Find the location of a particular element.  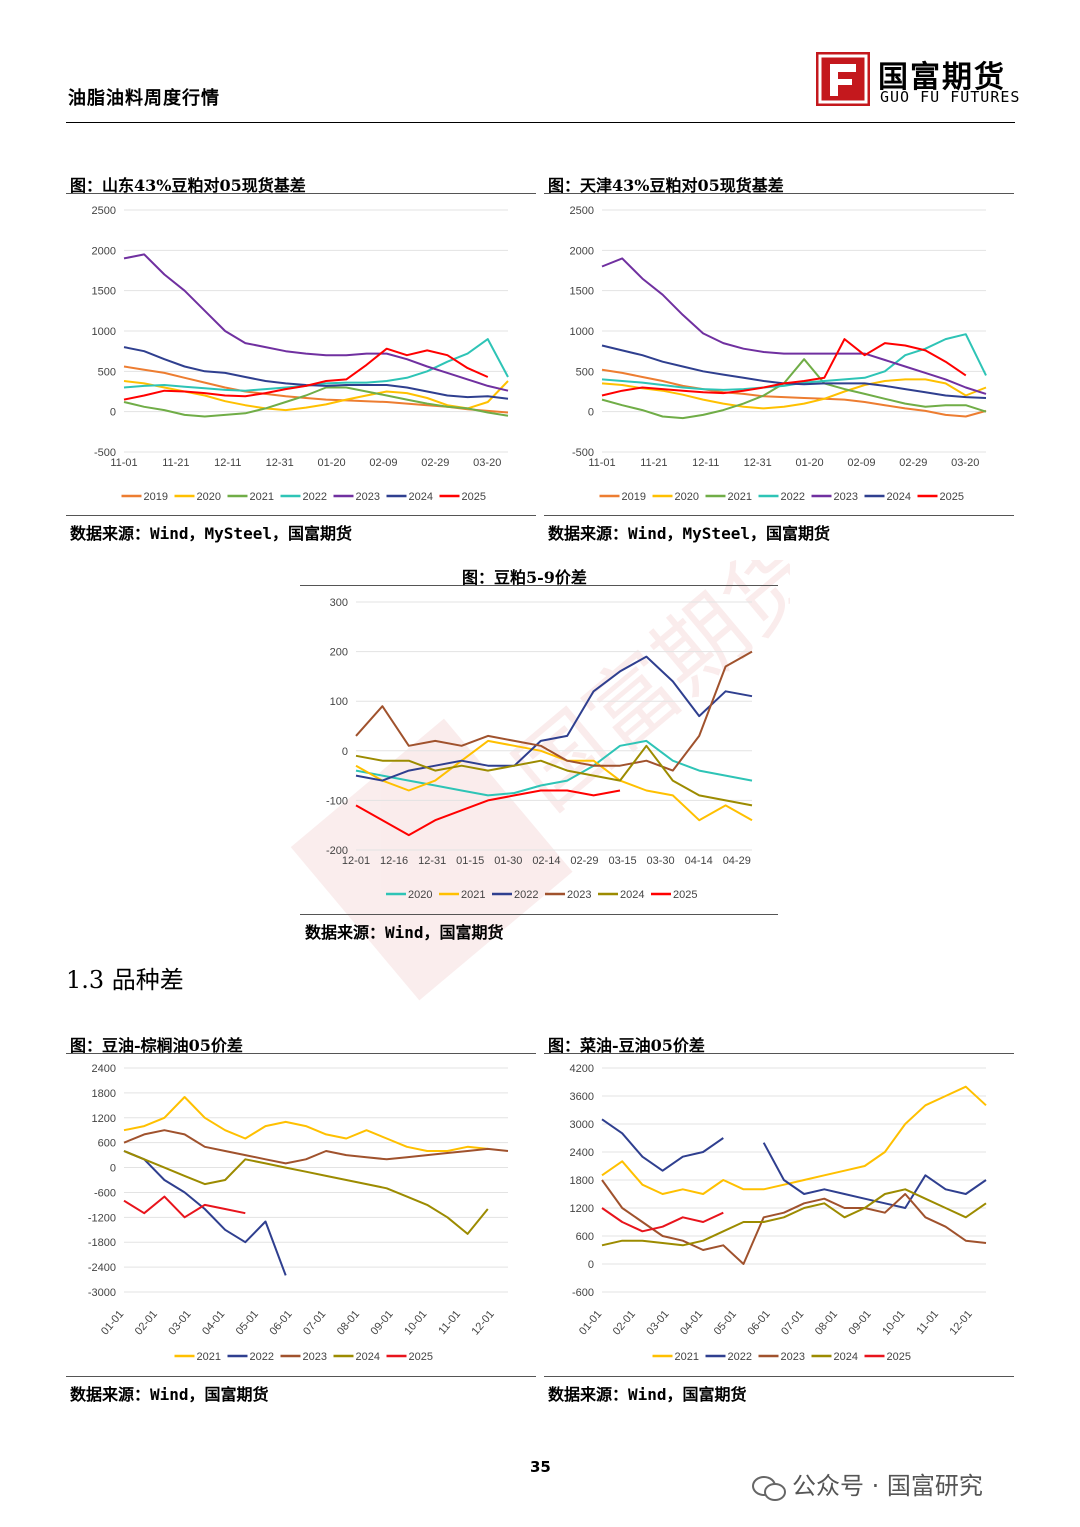

y-tick-label: -3000 is located at coordinates (102, 1293).